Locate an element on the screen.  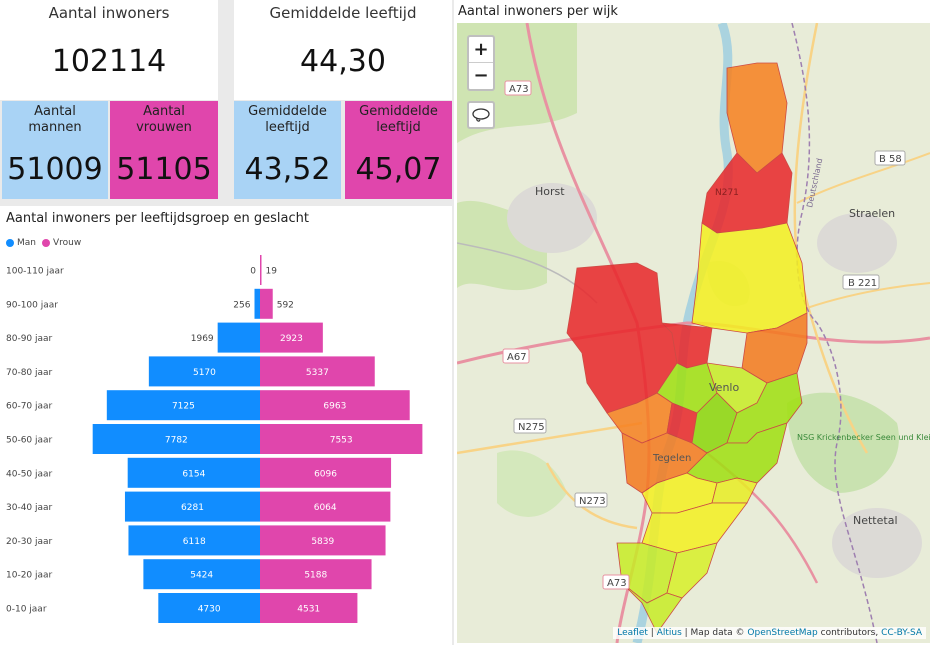
data-label-man: 5424 is located at coordinates (201, 576).